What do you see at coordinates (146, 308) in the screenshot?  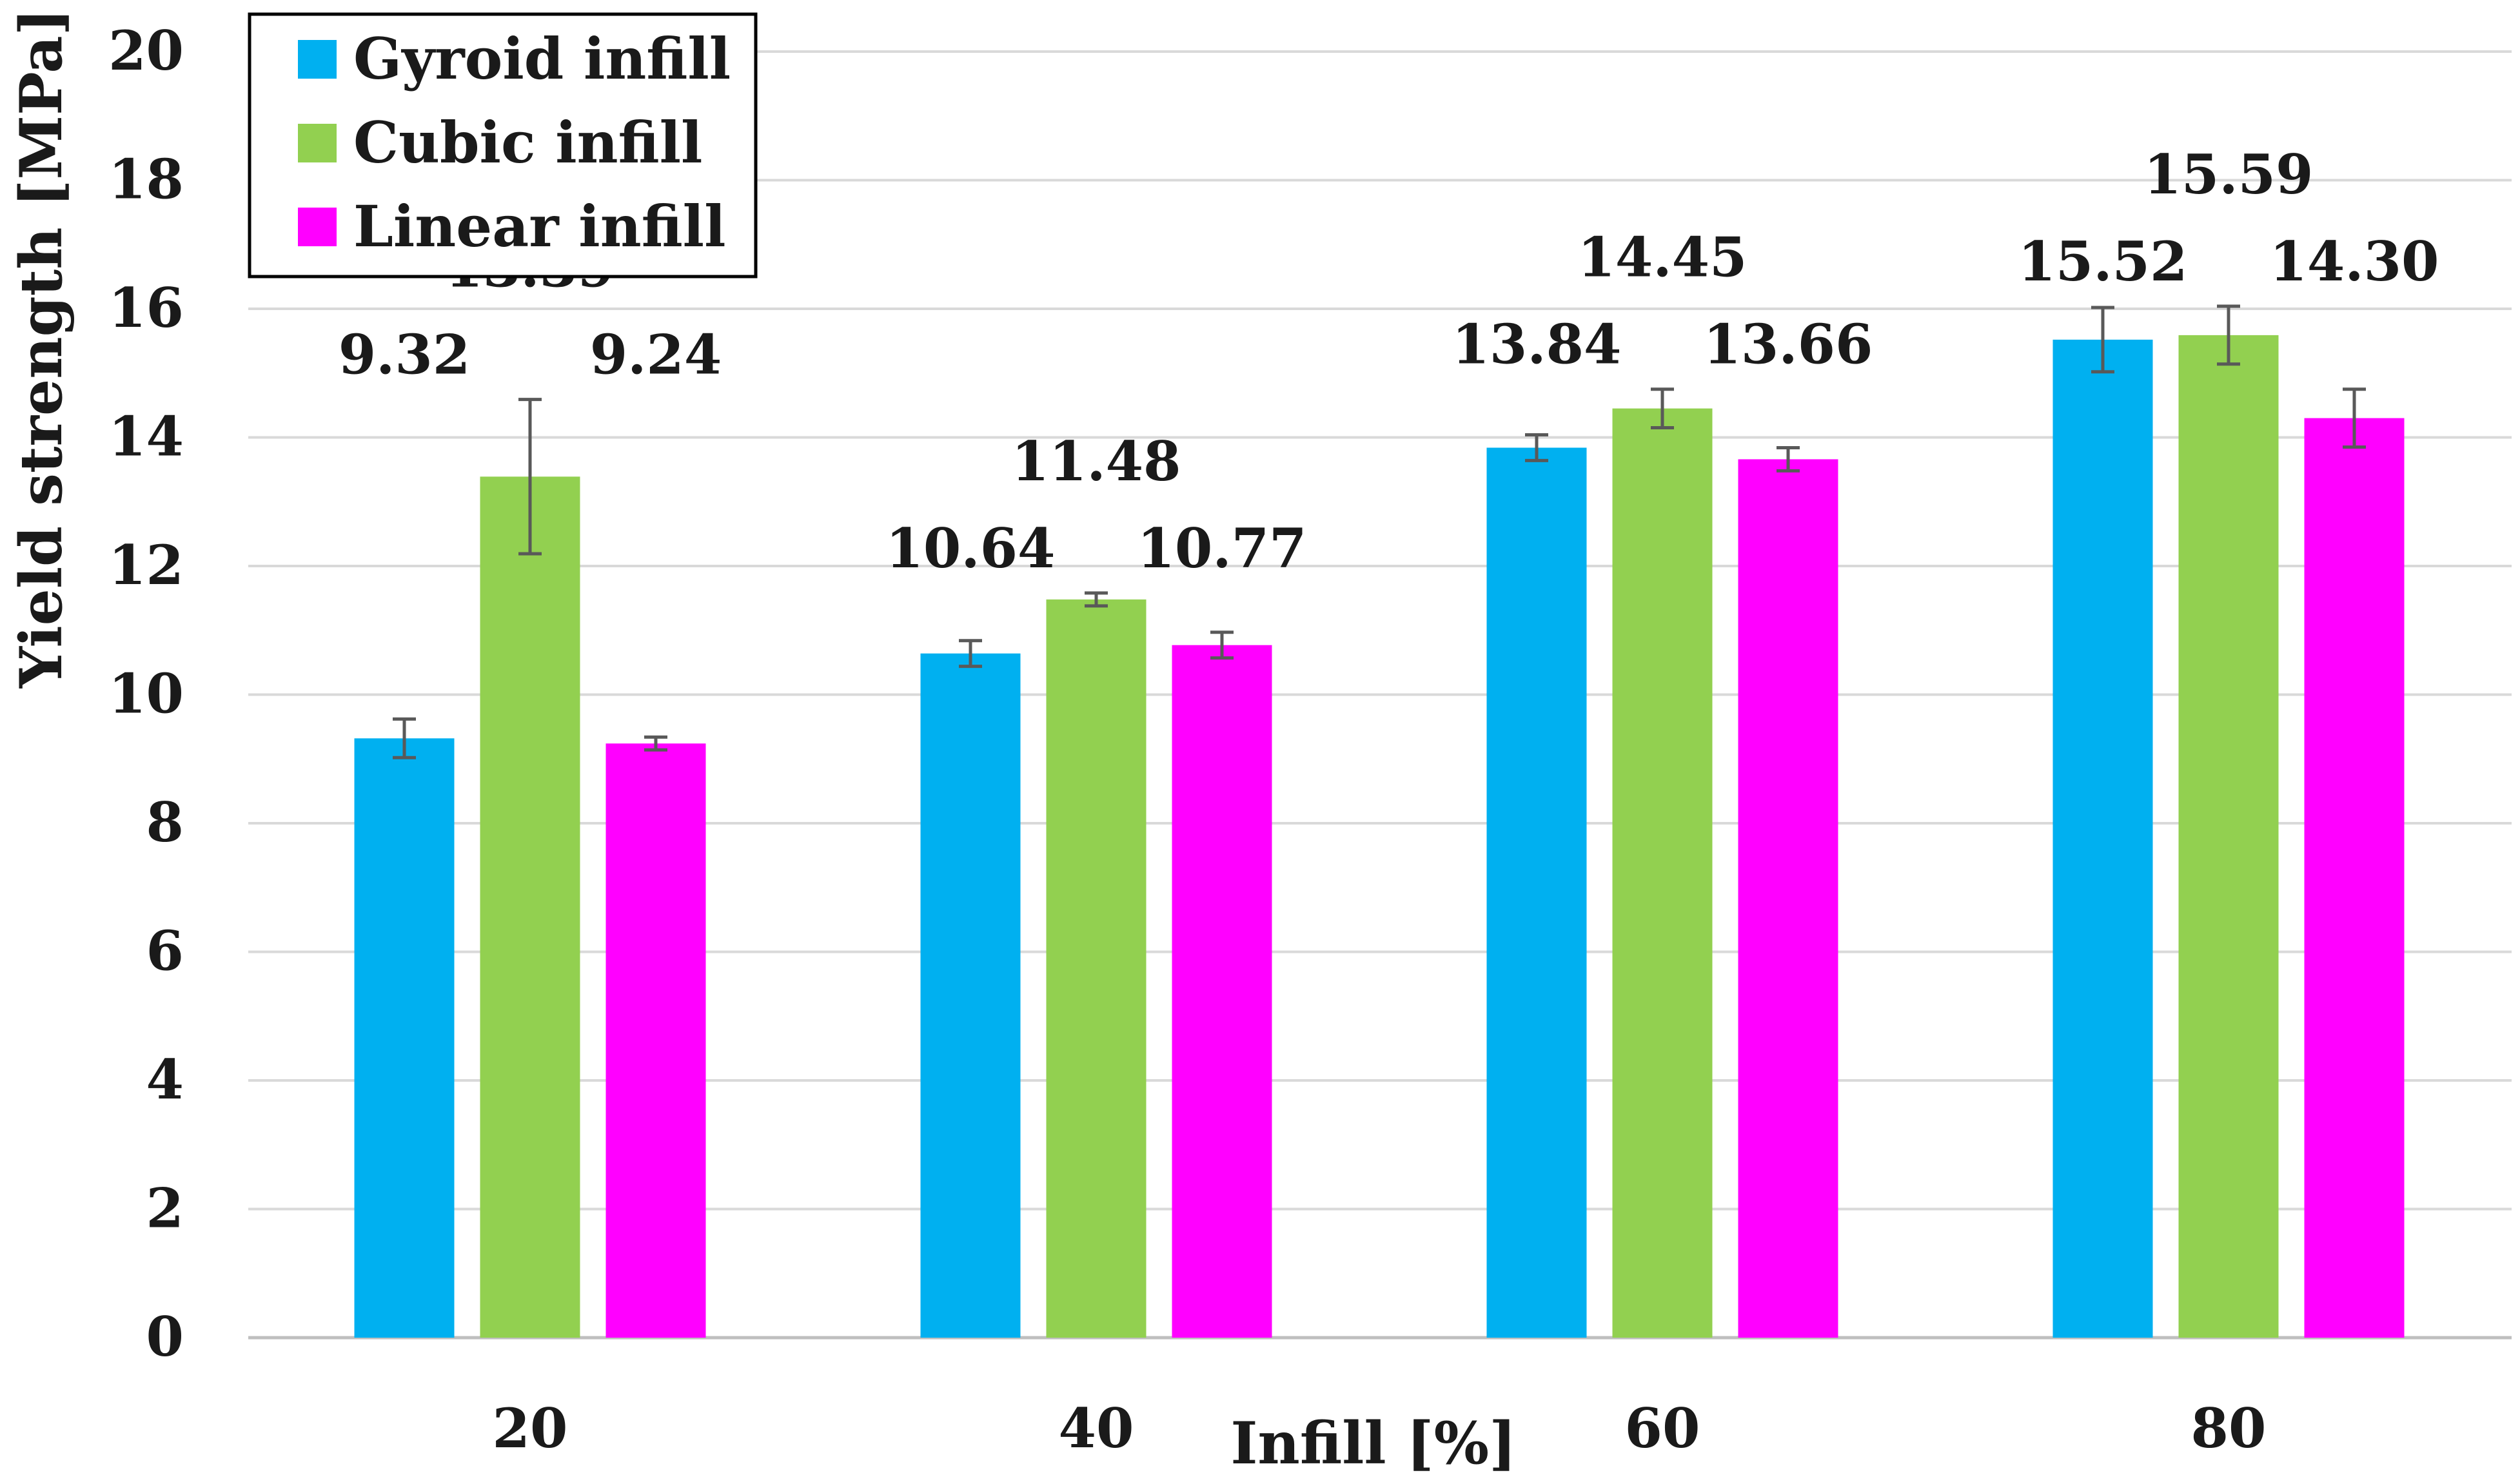 I see `y-tick-label: 16` at bounding box center [146, 308].